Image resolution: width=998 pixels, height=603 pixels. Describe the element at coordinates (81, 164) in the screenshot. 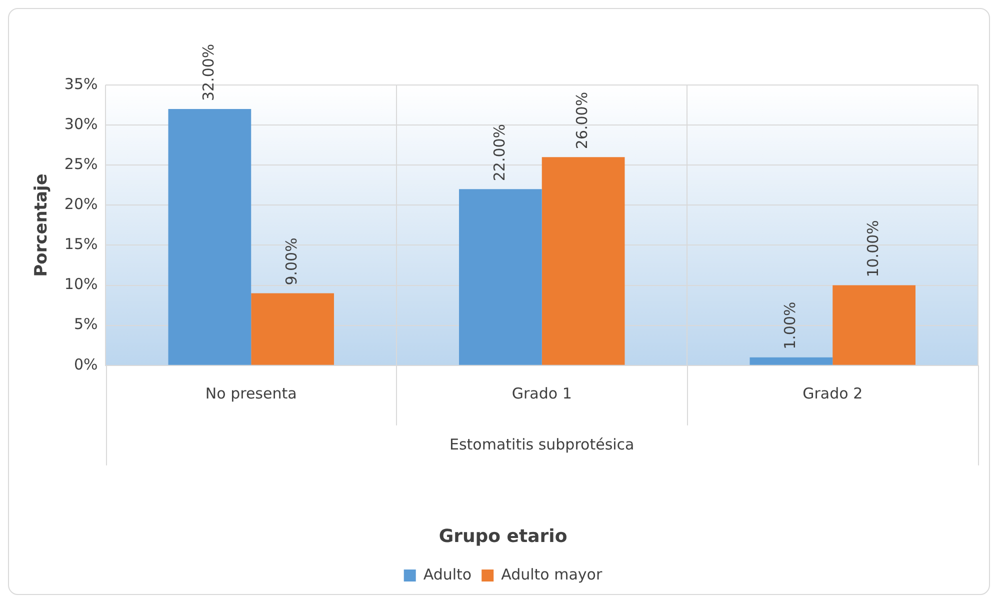

I see `y-tick-label: 25%` at that location.